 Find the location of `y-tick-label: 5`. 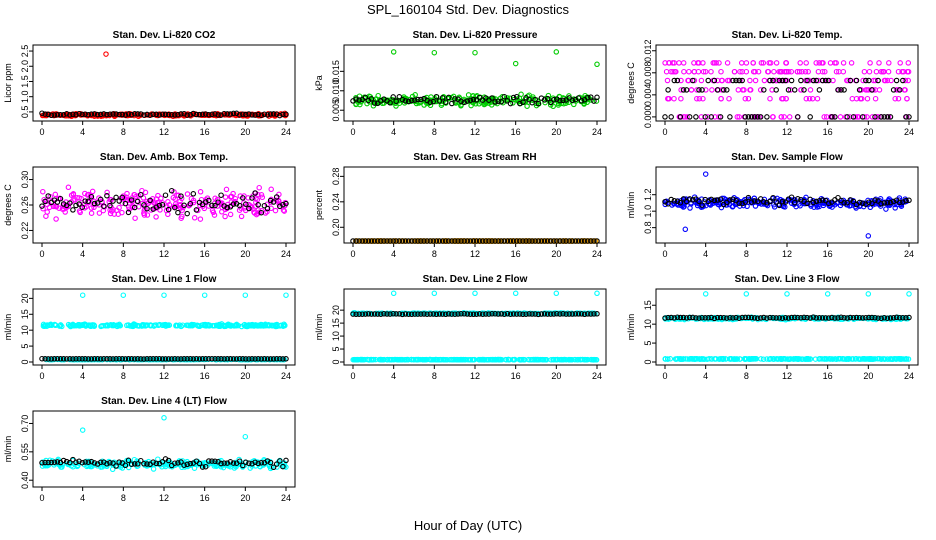

y-tick-label: 5 is located at coordinates (25, 346).